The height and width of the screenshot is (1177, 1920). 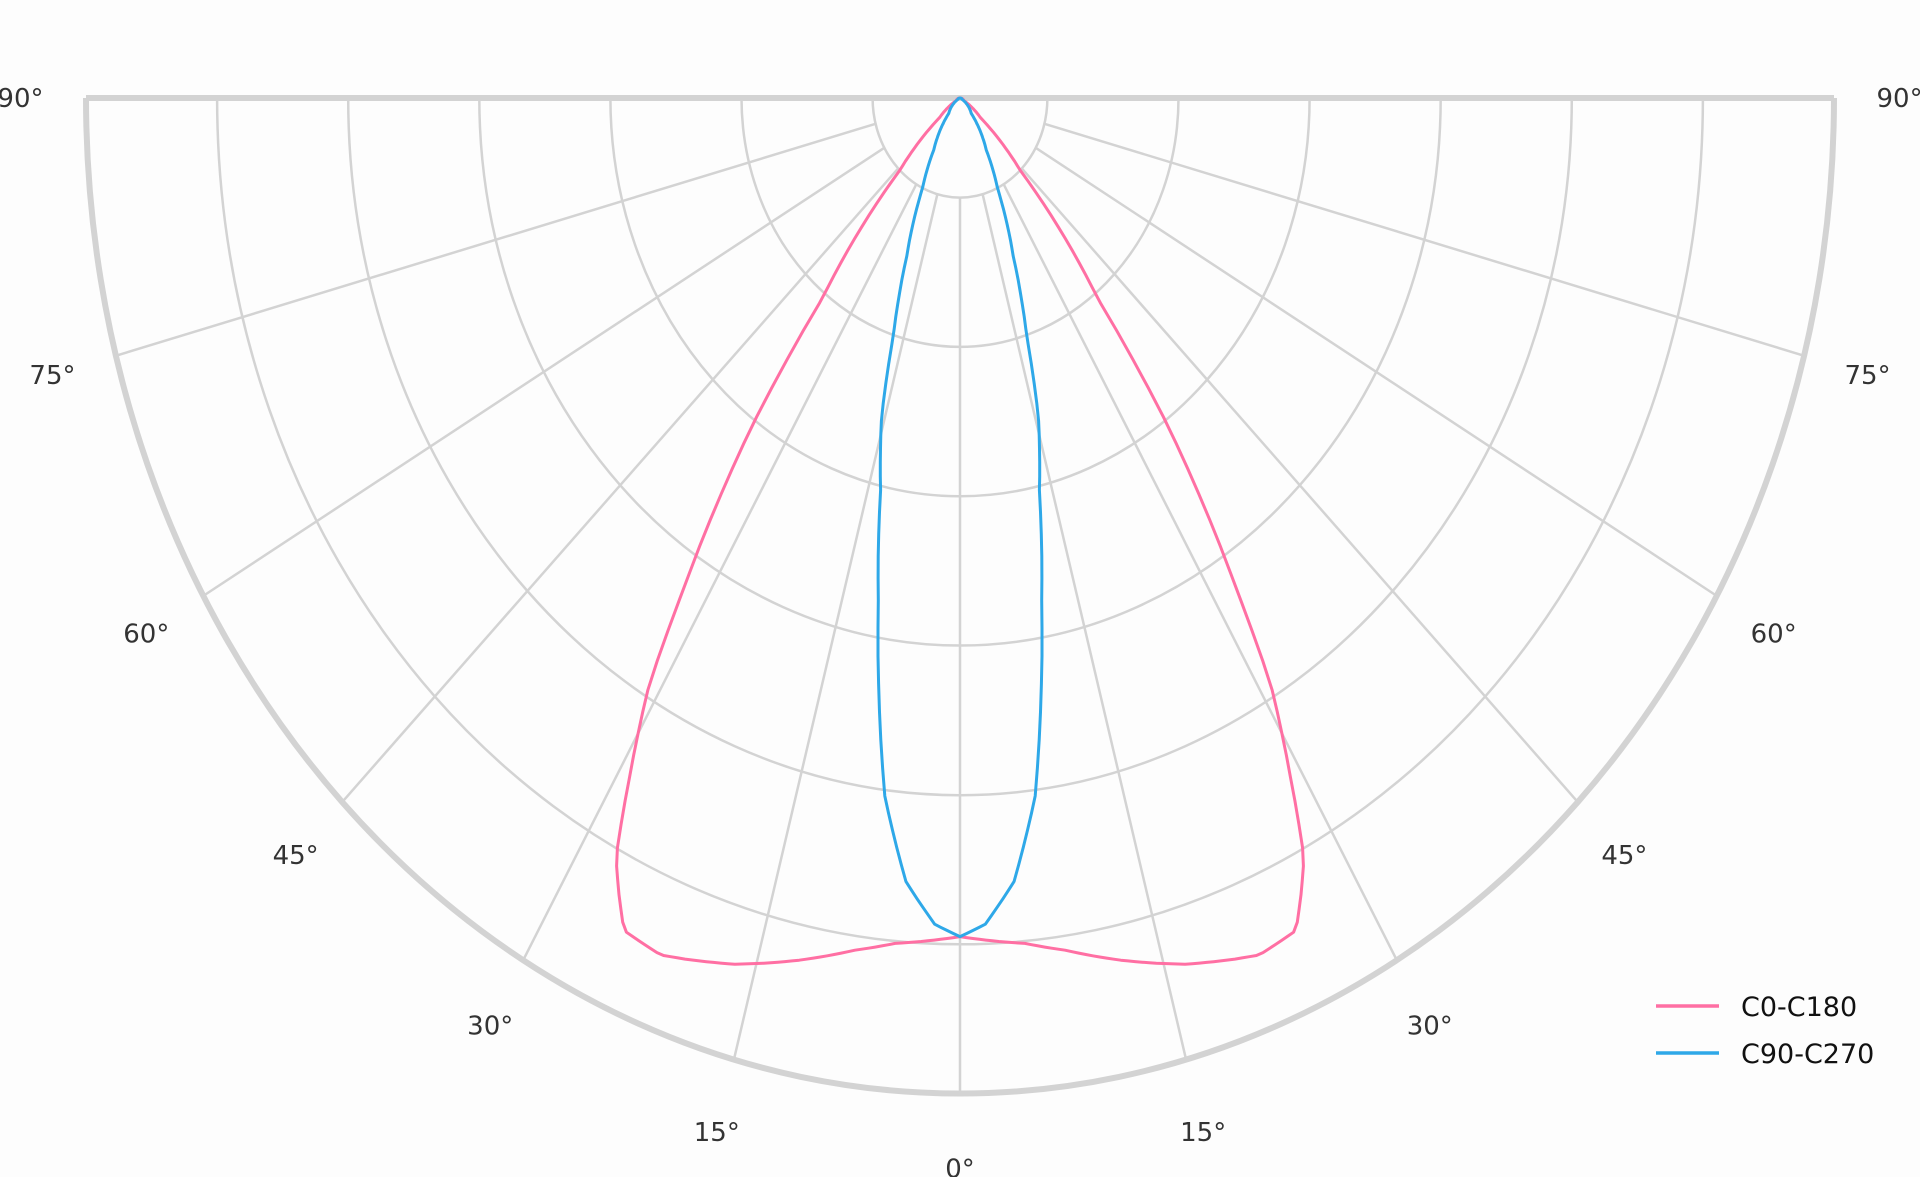 I want to click on legend: C0-C180 C90-C270, so click(x=1765, y=1031).